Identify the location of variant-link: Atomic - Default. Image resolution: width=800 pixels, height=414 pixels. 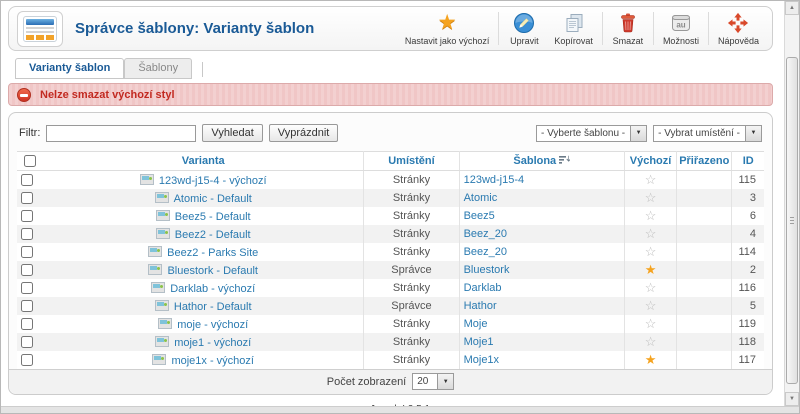
(212, 198).